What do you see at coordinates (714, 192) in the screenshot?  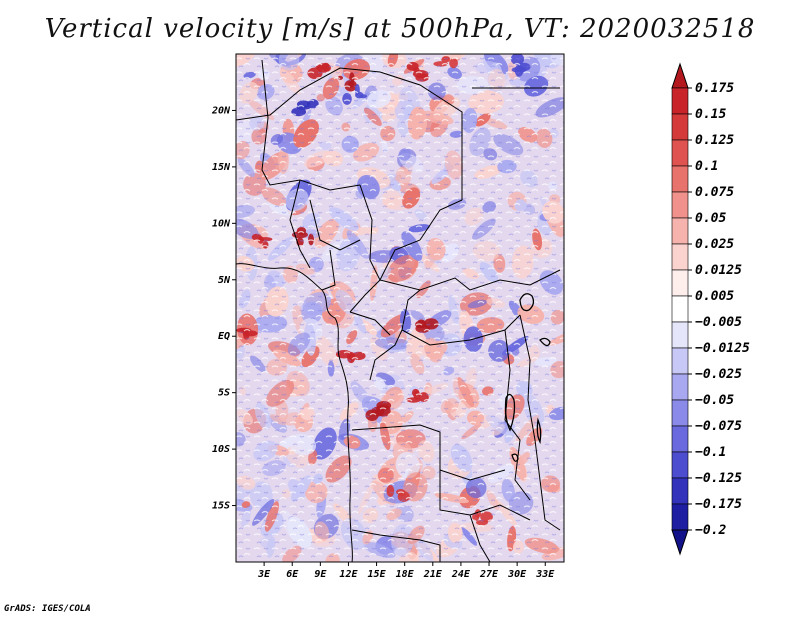 I see `colorbar-label: 0.075` at bounding box center [714, 192].